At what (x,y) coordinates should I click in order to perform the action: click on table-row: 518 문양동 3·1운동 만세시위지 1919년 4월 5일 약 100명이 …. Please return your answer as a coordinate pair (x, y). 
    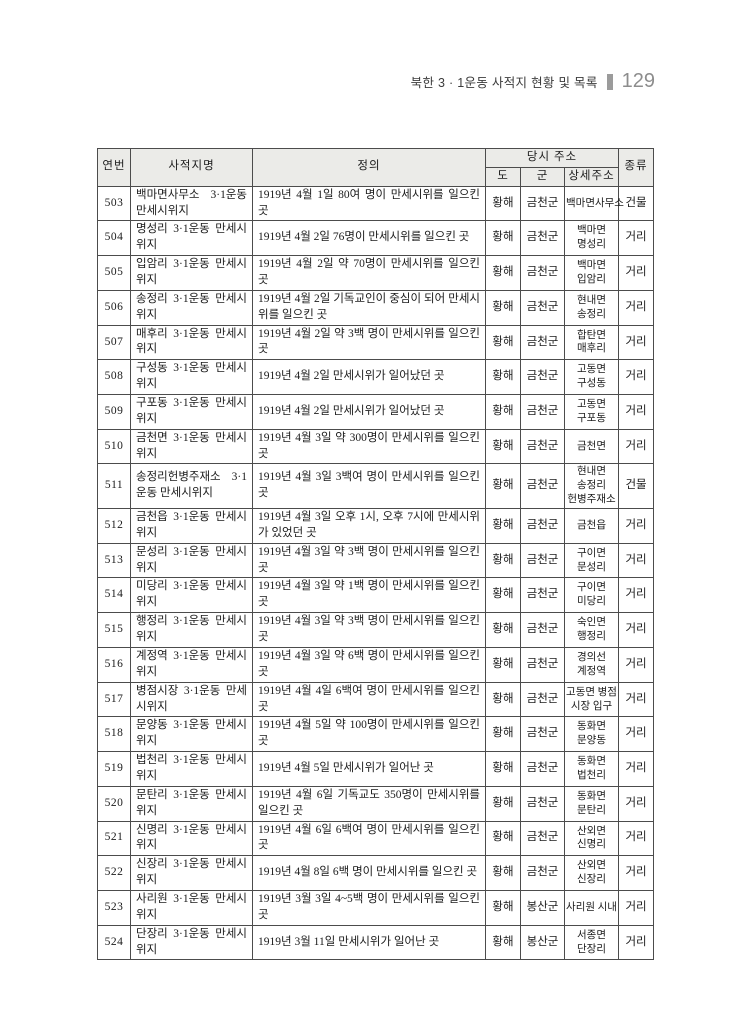
    Looking at the image, I should click on (376, 734).